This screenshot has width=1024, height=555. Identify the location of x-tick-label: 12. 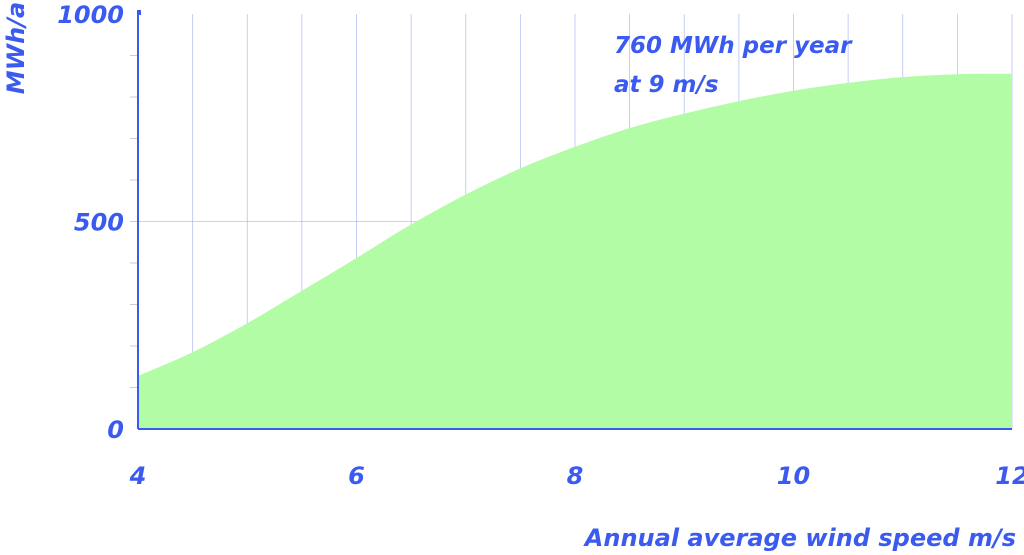
(1009, 476).